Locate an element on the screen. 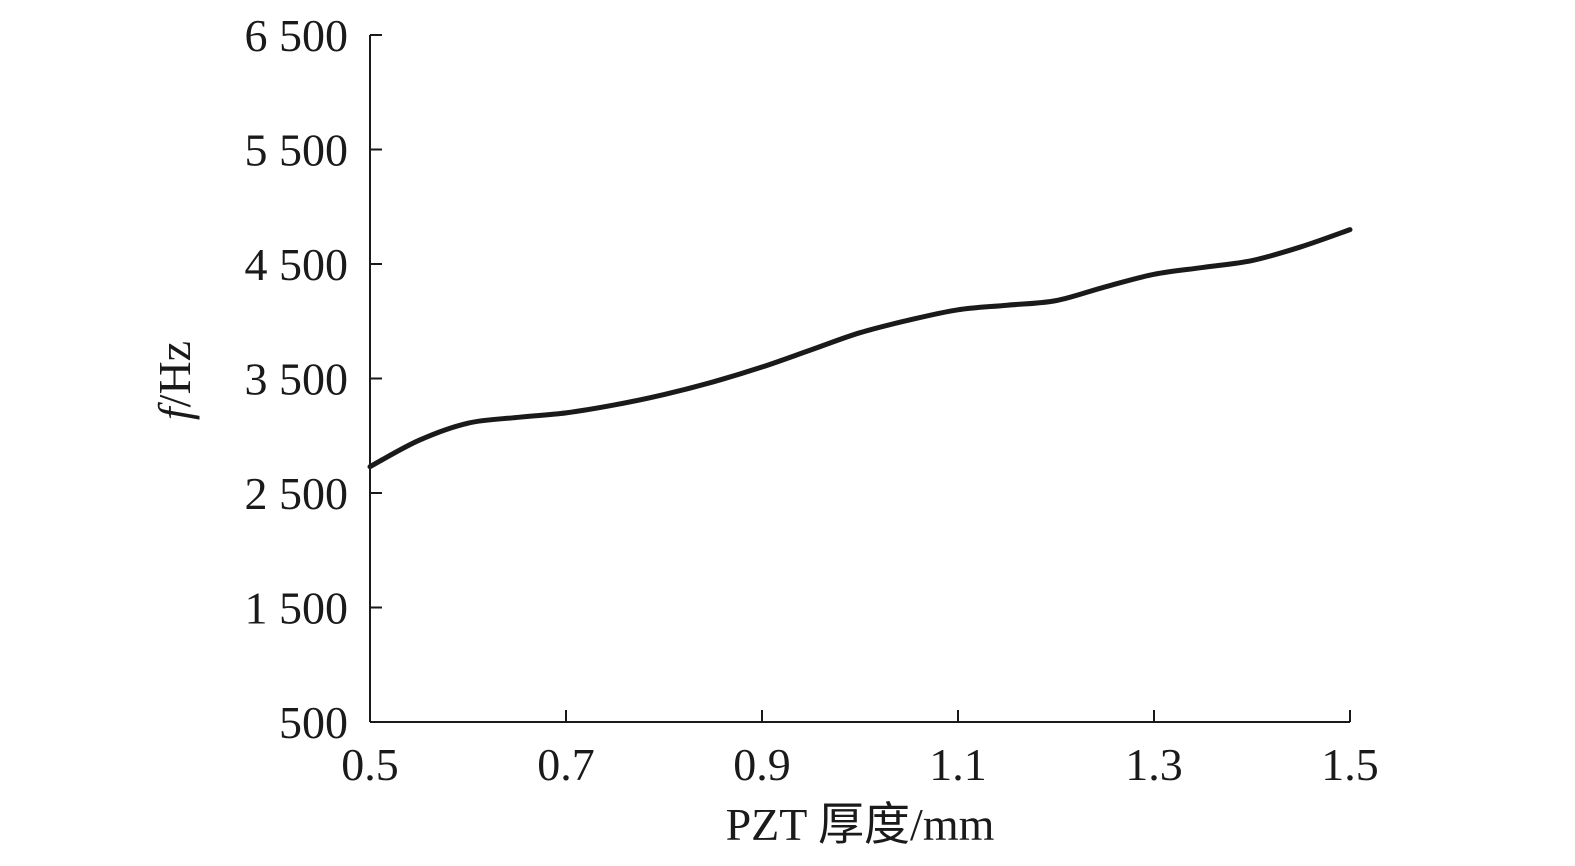  x-axis-title: PZT 厚度/mm is located at coordinates (860, 824).